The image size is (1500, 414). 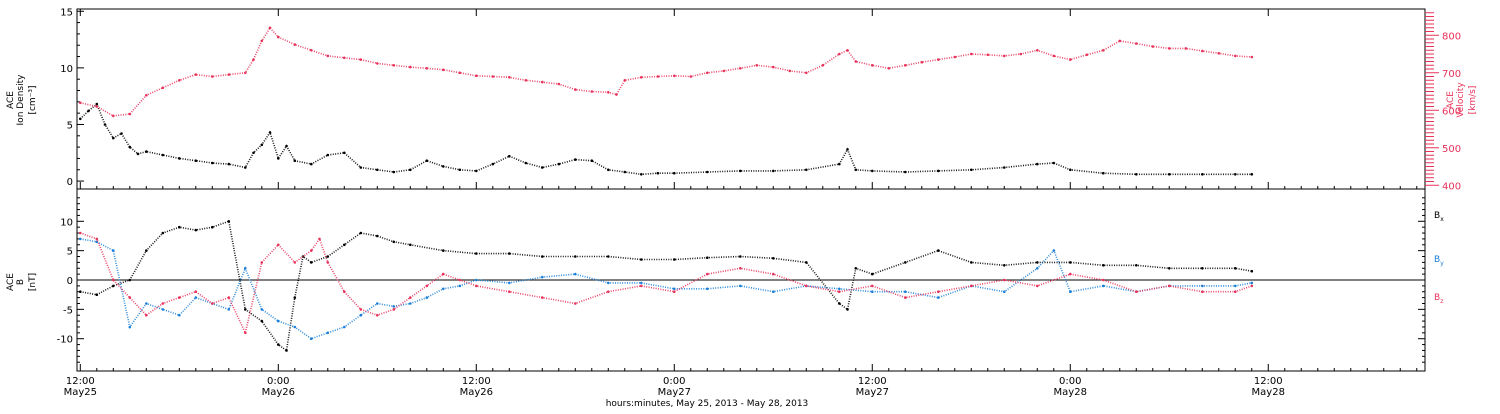 What do you see at coordinates (1451, 36) in the screenshot?
I see `top-right-tick-label: 800` at bounding box center [1451, 36].